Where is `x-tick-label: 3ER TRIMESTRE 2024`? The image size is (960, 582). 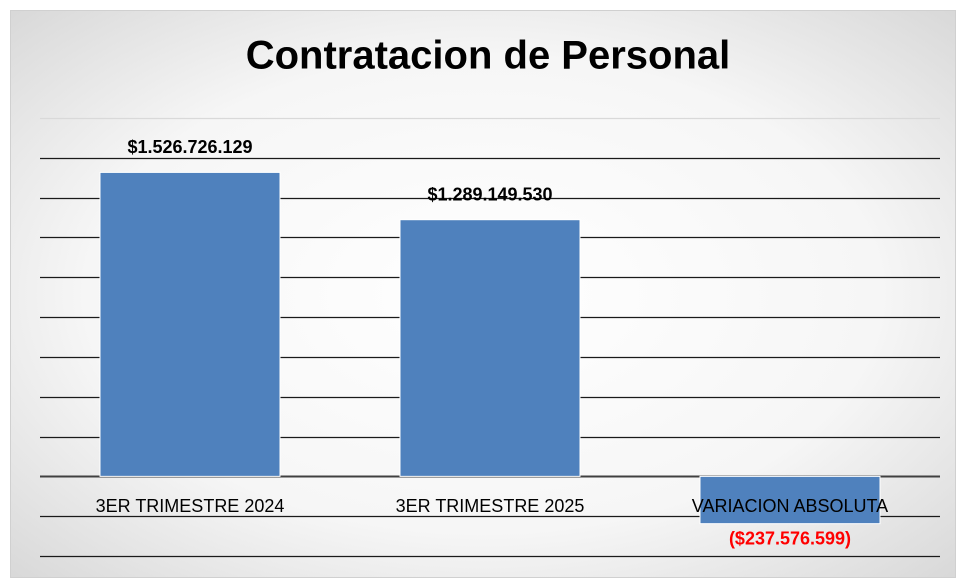 x-tick-label: 3ER TRIMESTRE 2024 is located at coordinates (190, 506).